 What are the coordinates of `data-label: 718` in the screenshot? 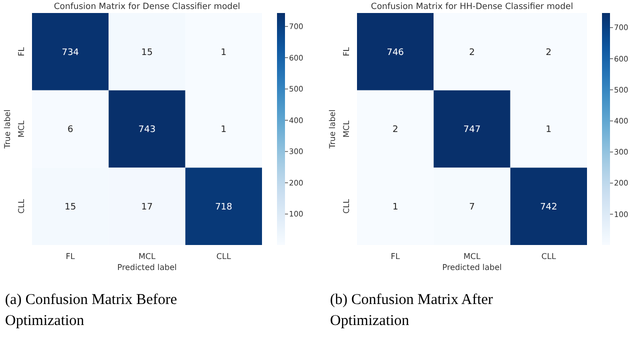 It's located at (224, 207).